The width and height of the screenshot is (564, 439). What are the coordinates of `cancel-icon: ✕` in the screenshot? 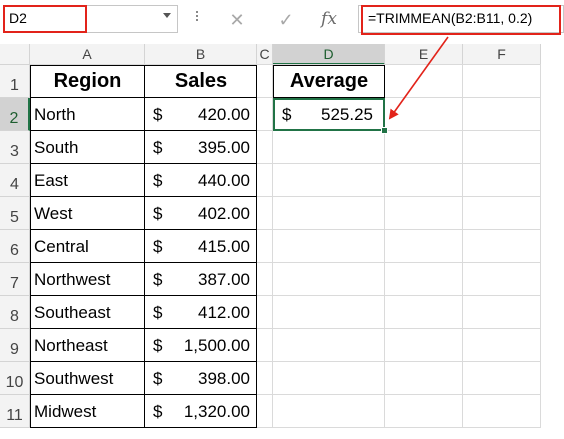 It's located at (237, 20).